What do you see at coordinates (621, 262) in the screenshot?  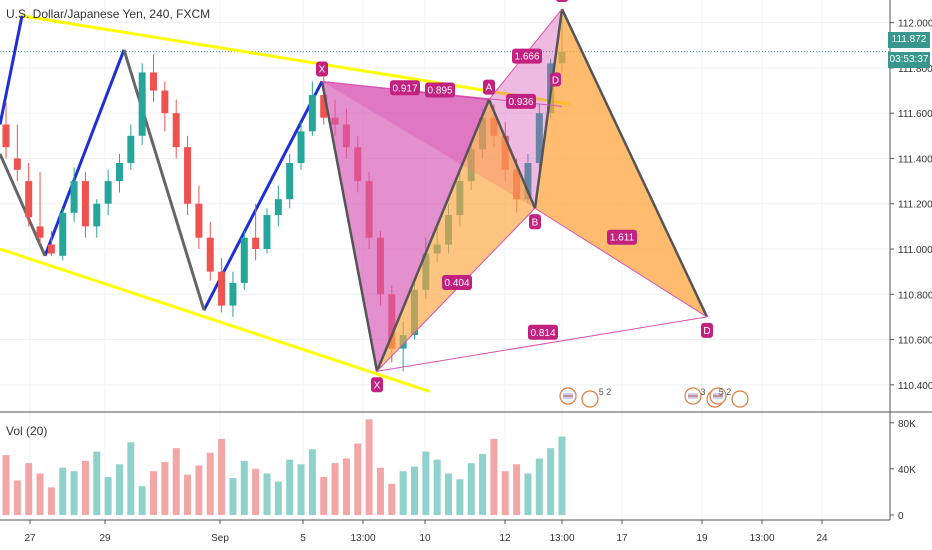 I see `ratio-line` at bounding box center [621, 262].